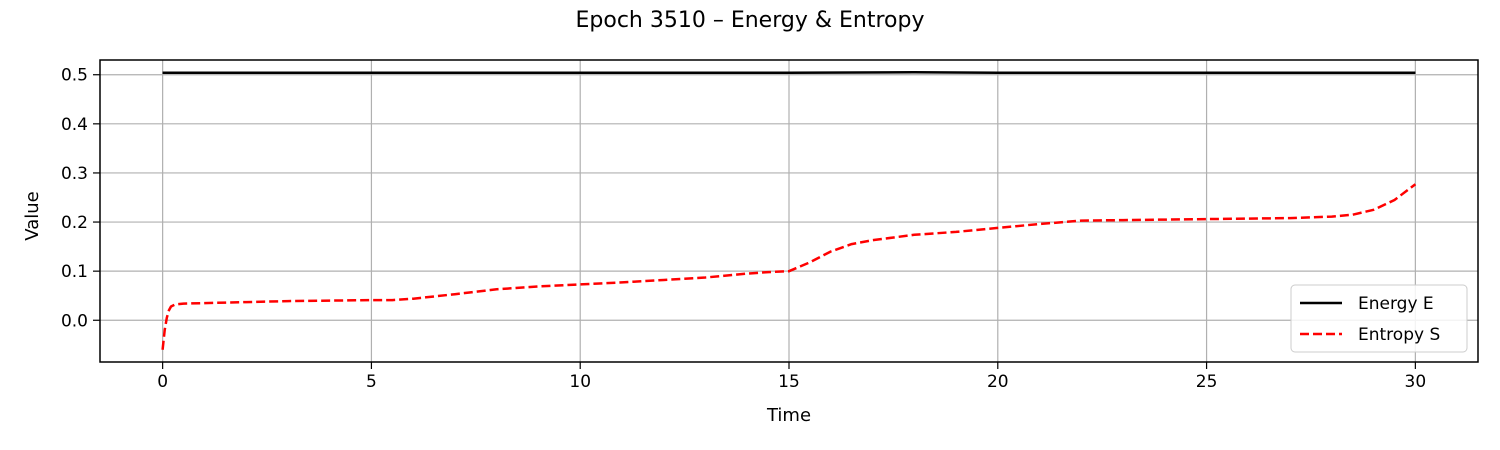 The height and width of the screenshot is (450, 1500). Describe the element at coordinates (788, 415) in the screenshot. I see `x-axis-label: Time` at that location.